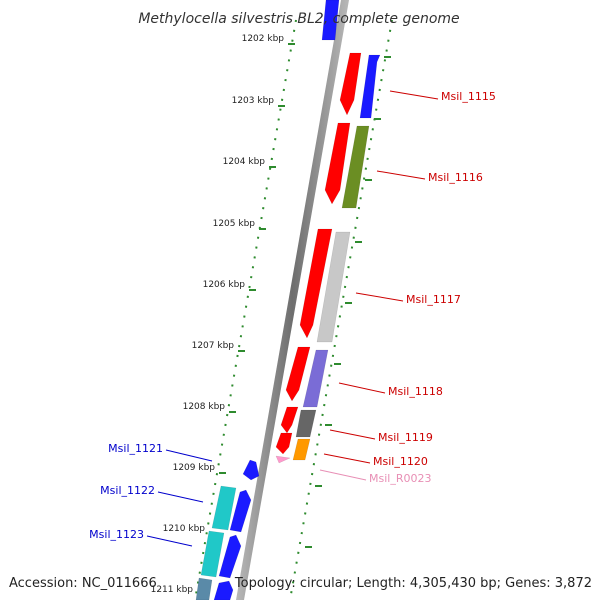 The image size is (600, 600). What do you see at coordinates (330, 20) in the screenshot?
I see `gene-blue-top` at bounding box center [330, 20].